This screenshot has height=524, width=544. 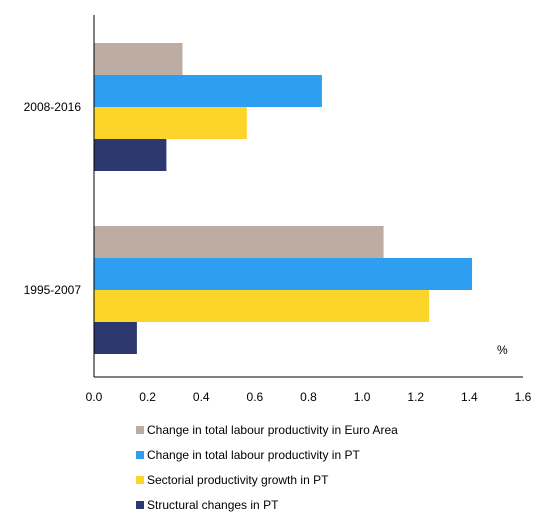 I want to click on x-tick-label: 0.0, so click(x=94, y=397).